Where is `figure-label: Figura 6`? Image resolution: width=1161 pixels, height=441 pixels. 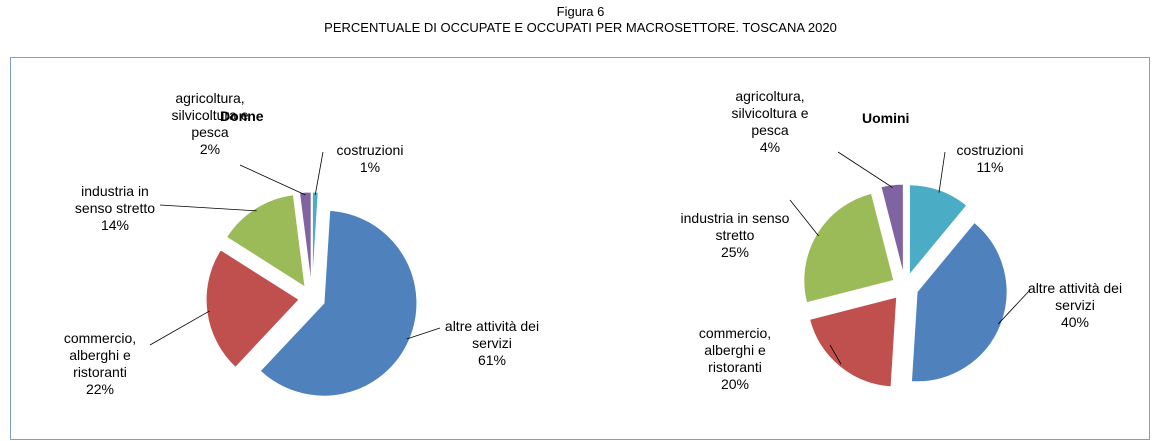 figure-label: Figura 6 is located at coordinates (580, 11).